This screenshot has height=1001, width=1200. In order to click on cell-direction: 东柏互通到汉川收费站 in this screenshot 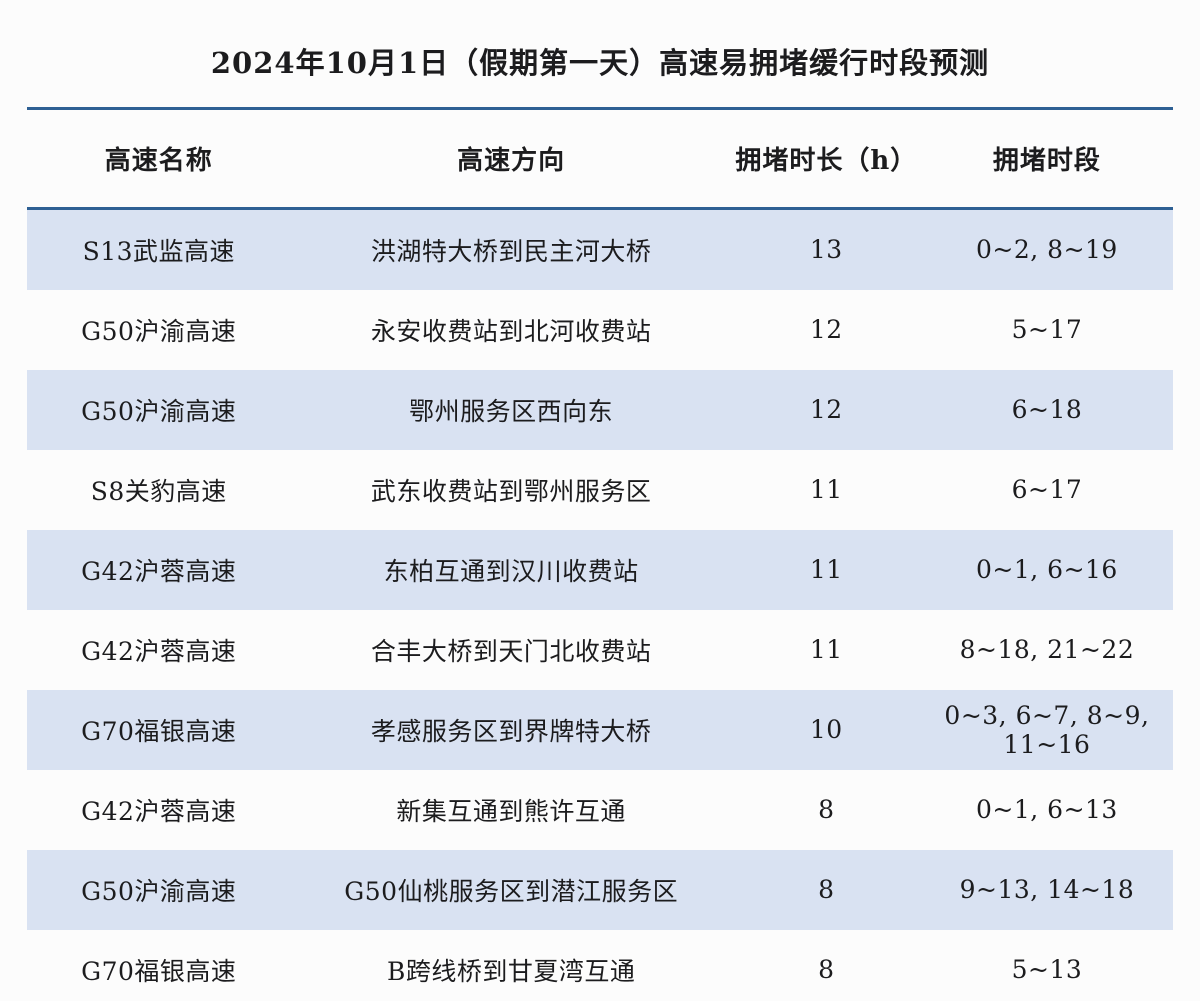, I will do `click(511, 571)`.